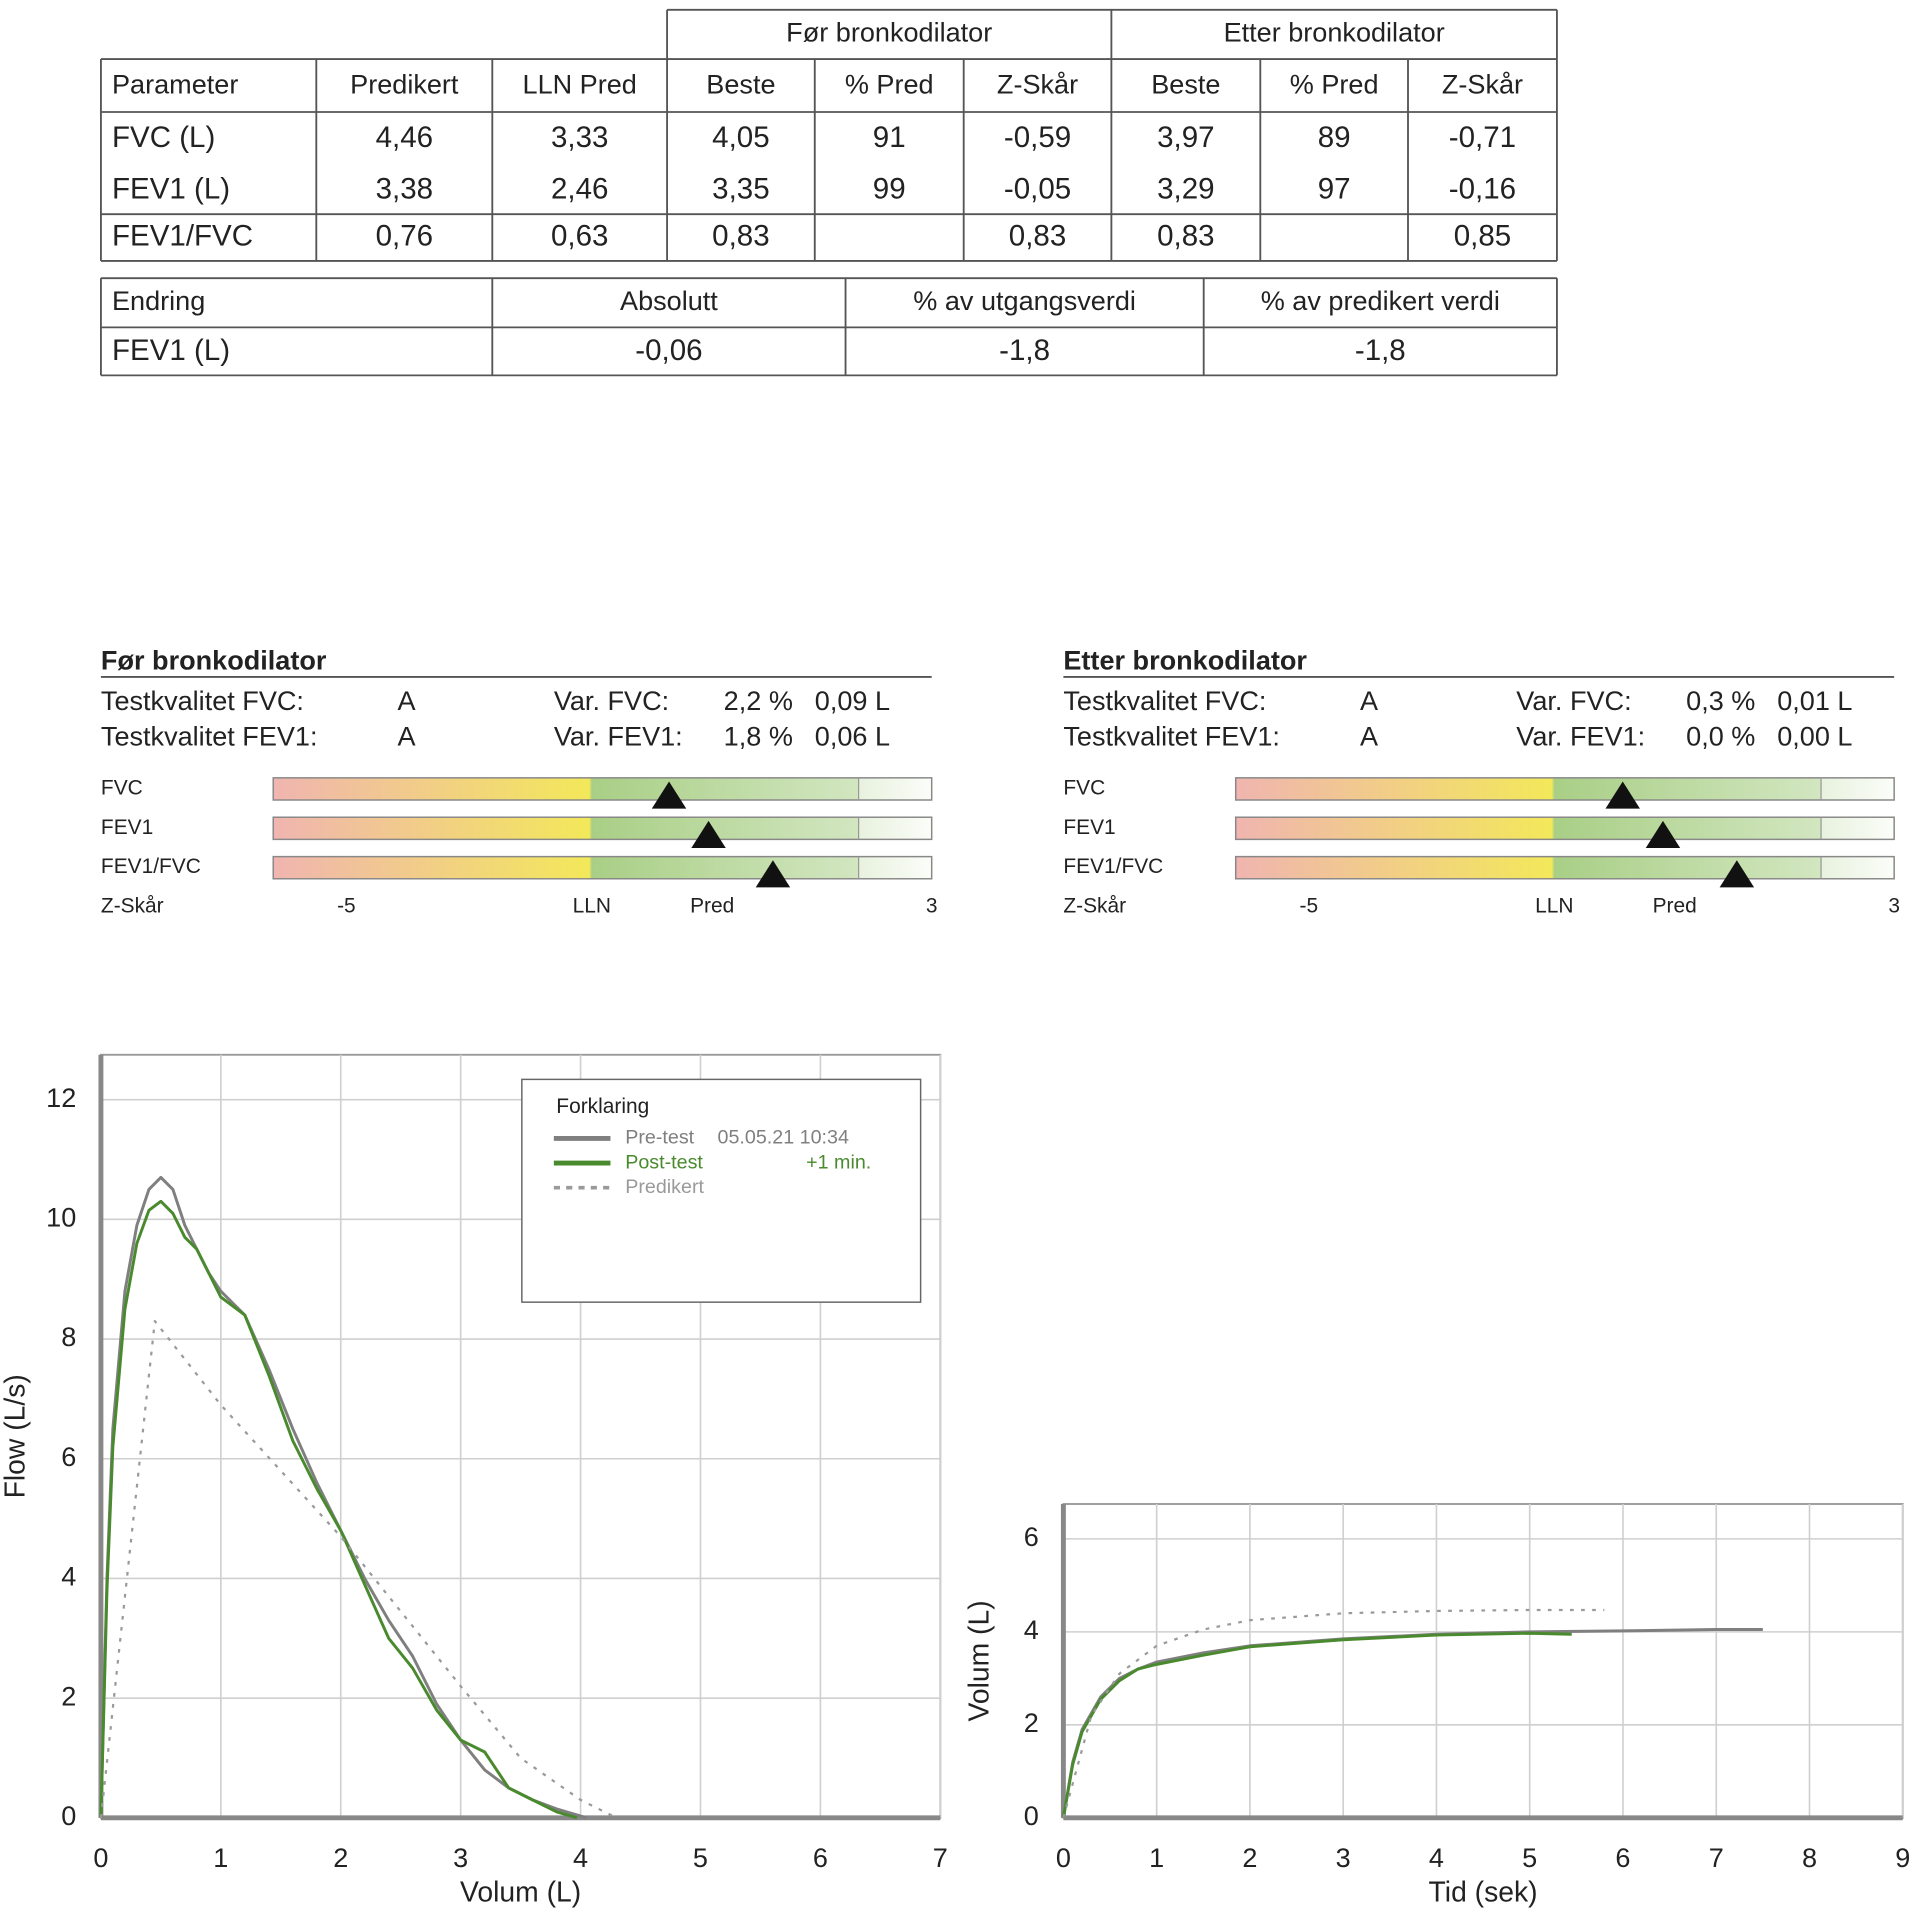  I want to click on column-header: Absolutt, so click(669, 300).